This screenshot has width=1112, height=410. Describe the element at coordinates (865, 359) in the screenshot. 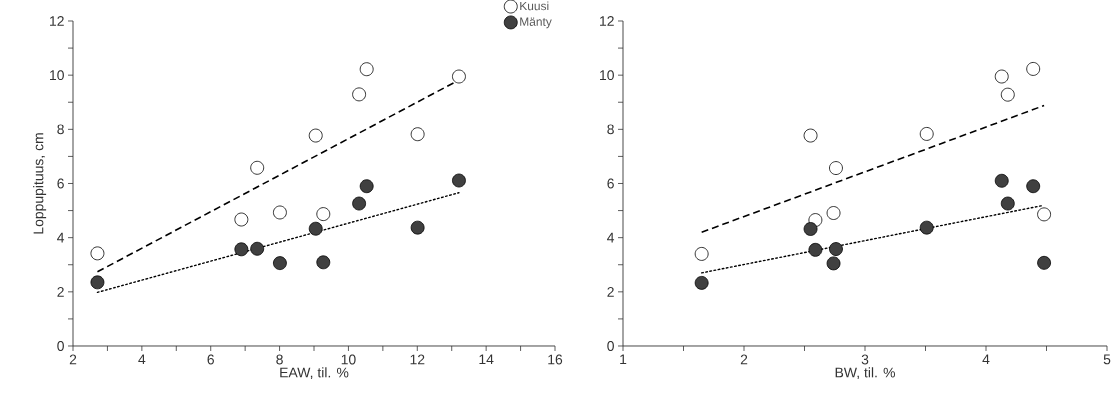

I see `x-tick-label: 3` at that location.